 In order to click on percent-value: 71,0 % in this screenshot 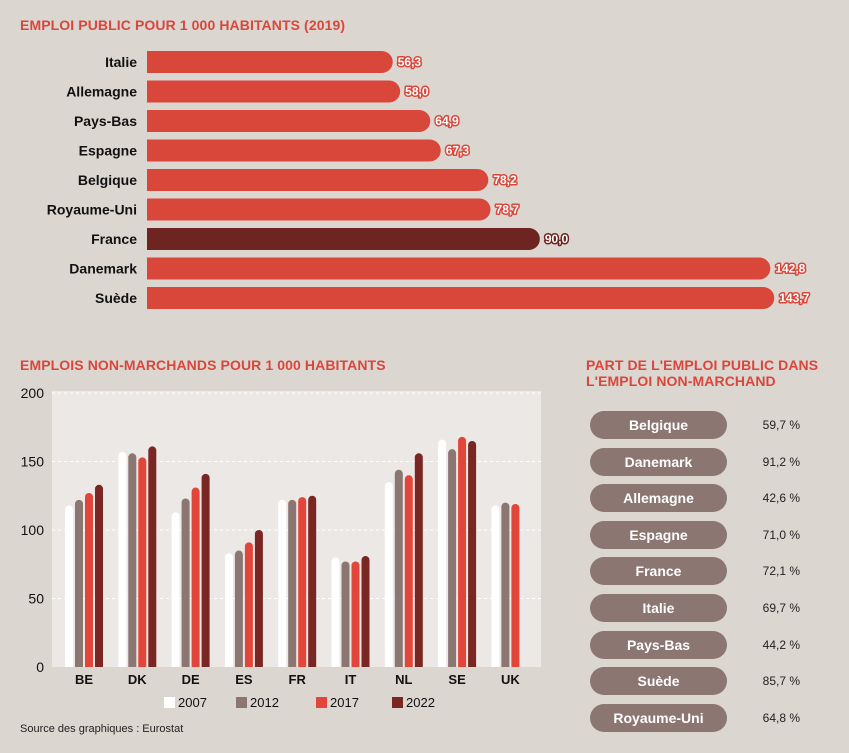, I will do `click(781, 534)`.